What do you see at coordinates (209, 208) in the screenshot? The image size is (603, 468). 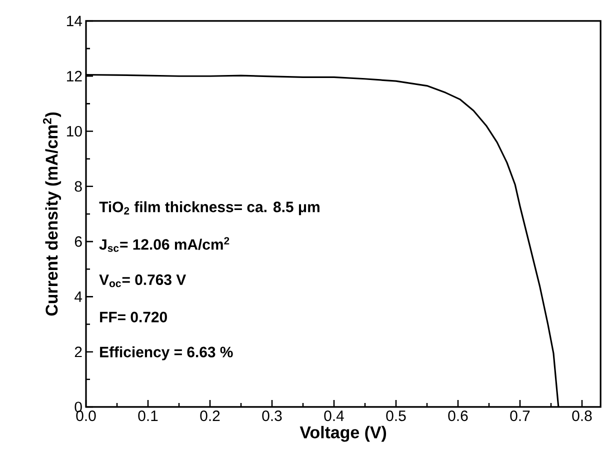 I see `annotation: TiO$_{2}$ film thickness= ca. 8.5 μm` at bounding box center [209, 208].